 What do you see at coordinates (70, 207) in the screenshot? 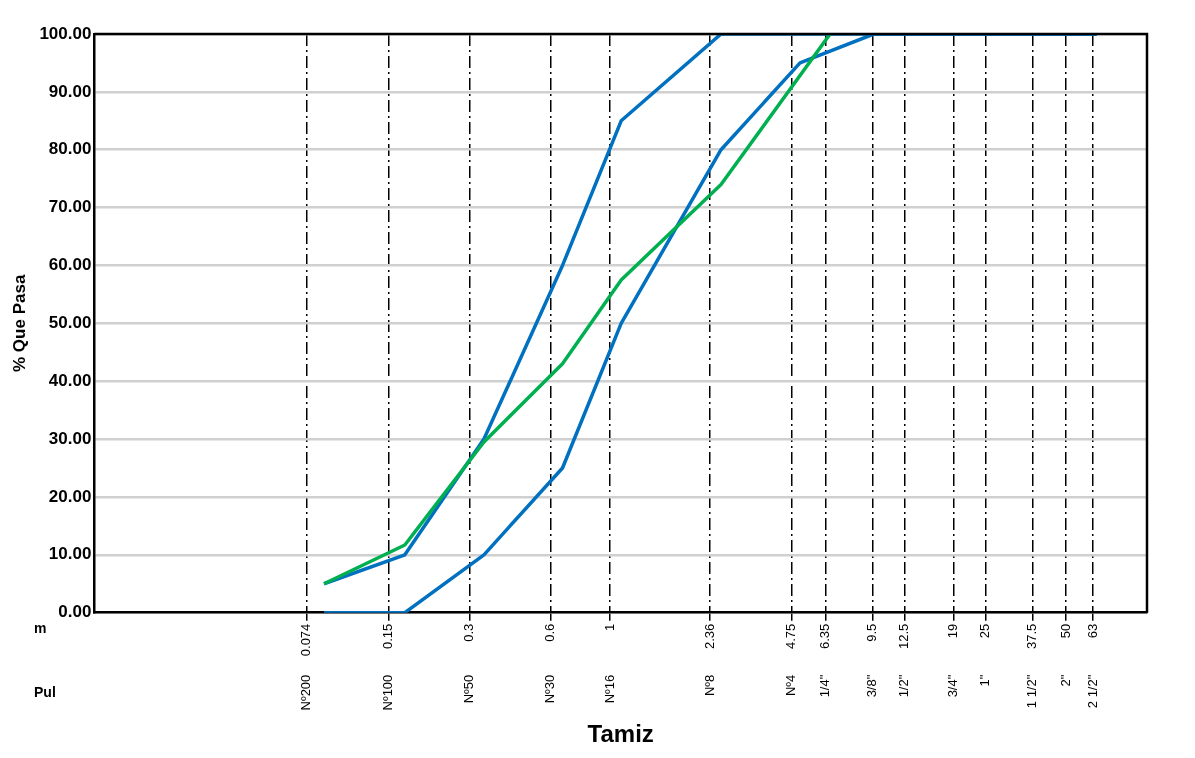
I see `y-tick-label: 70.00` at bounding box center [70, 207].